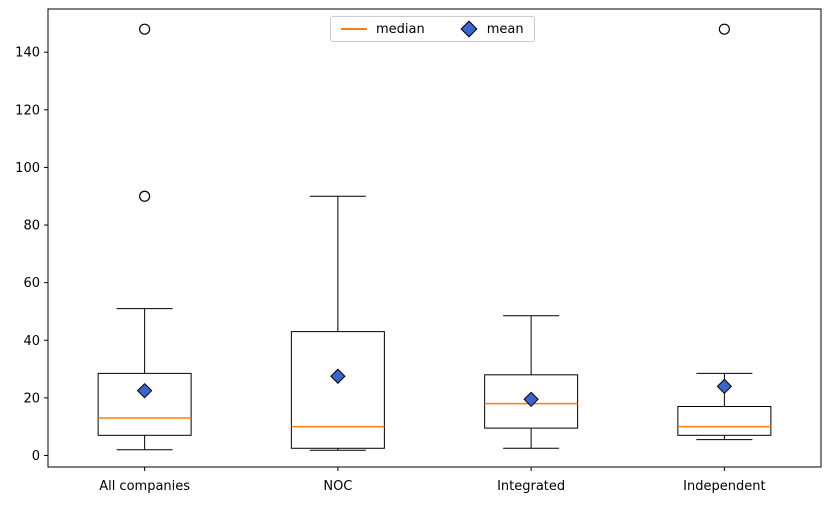  What do you see at coordinates (724, 486) in the screenshot?
I see `x-axis-tick-label: Independent` at bounding box center [724, 486].